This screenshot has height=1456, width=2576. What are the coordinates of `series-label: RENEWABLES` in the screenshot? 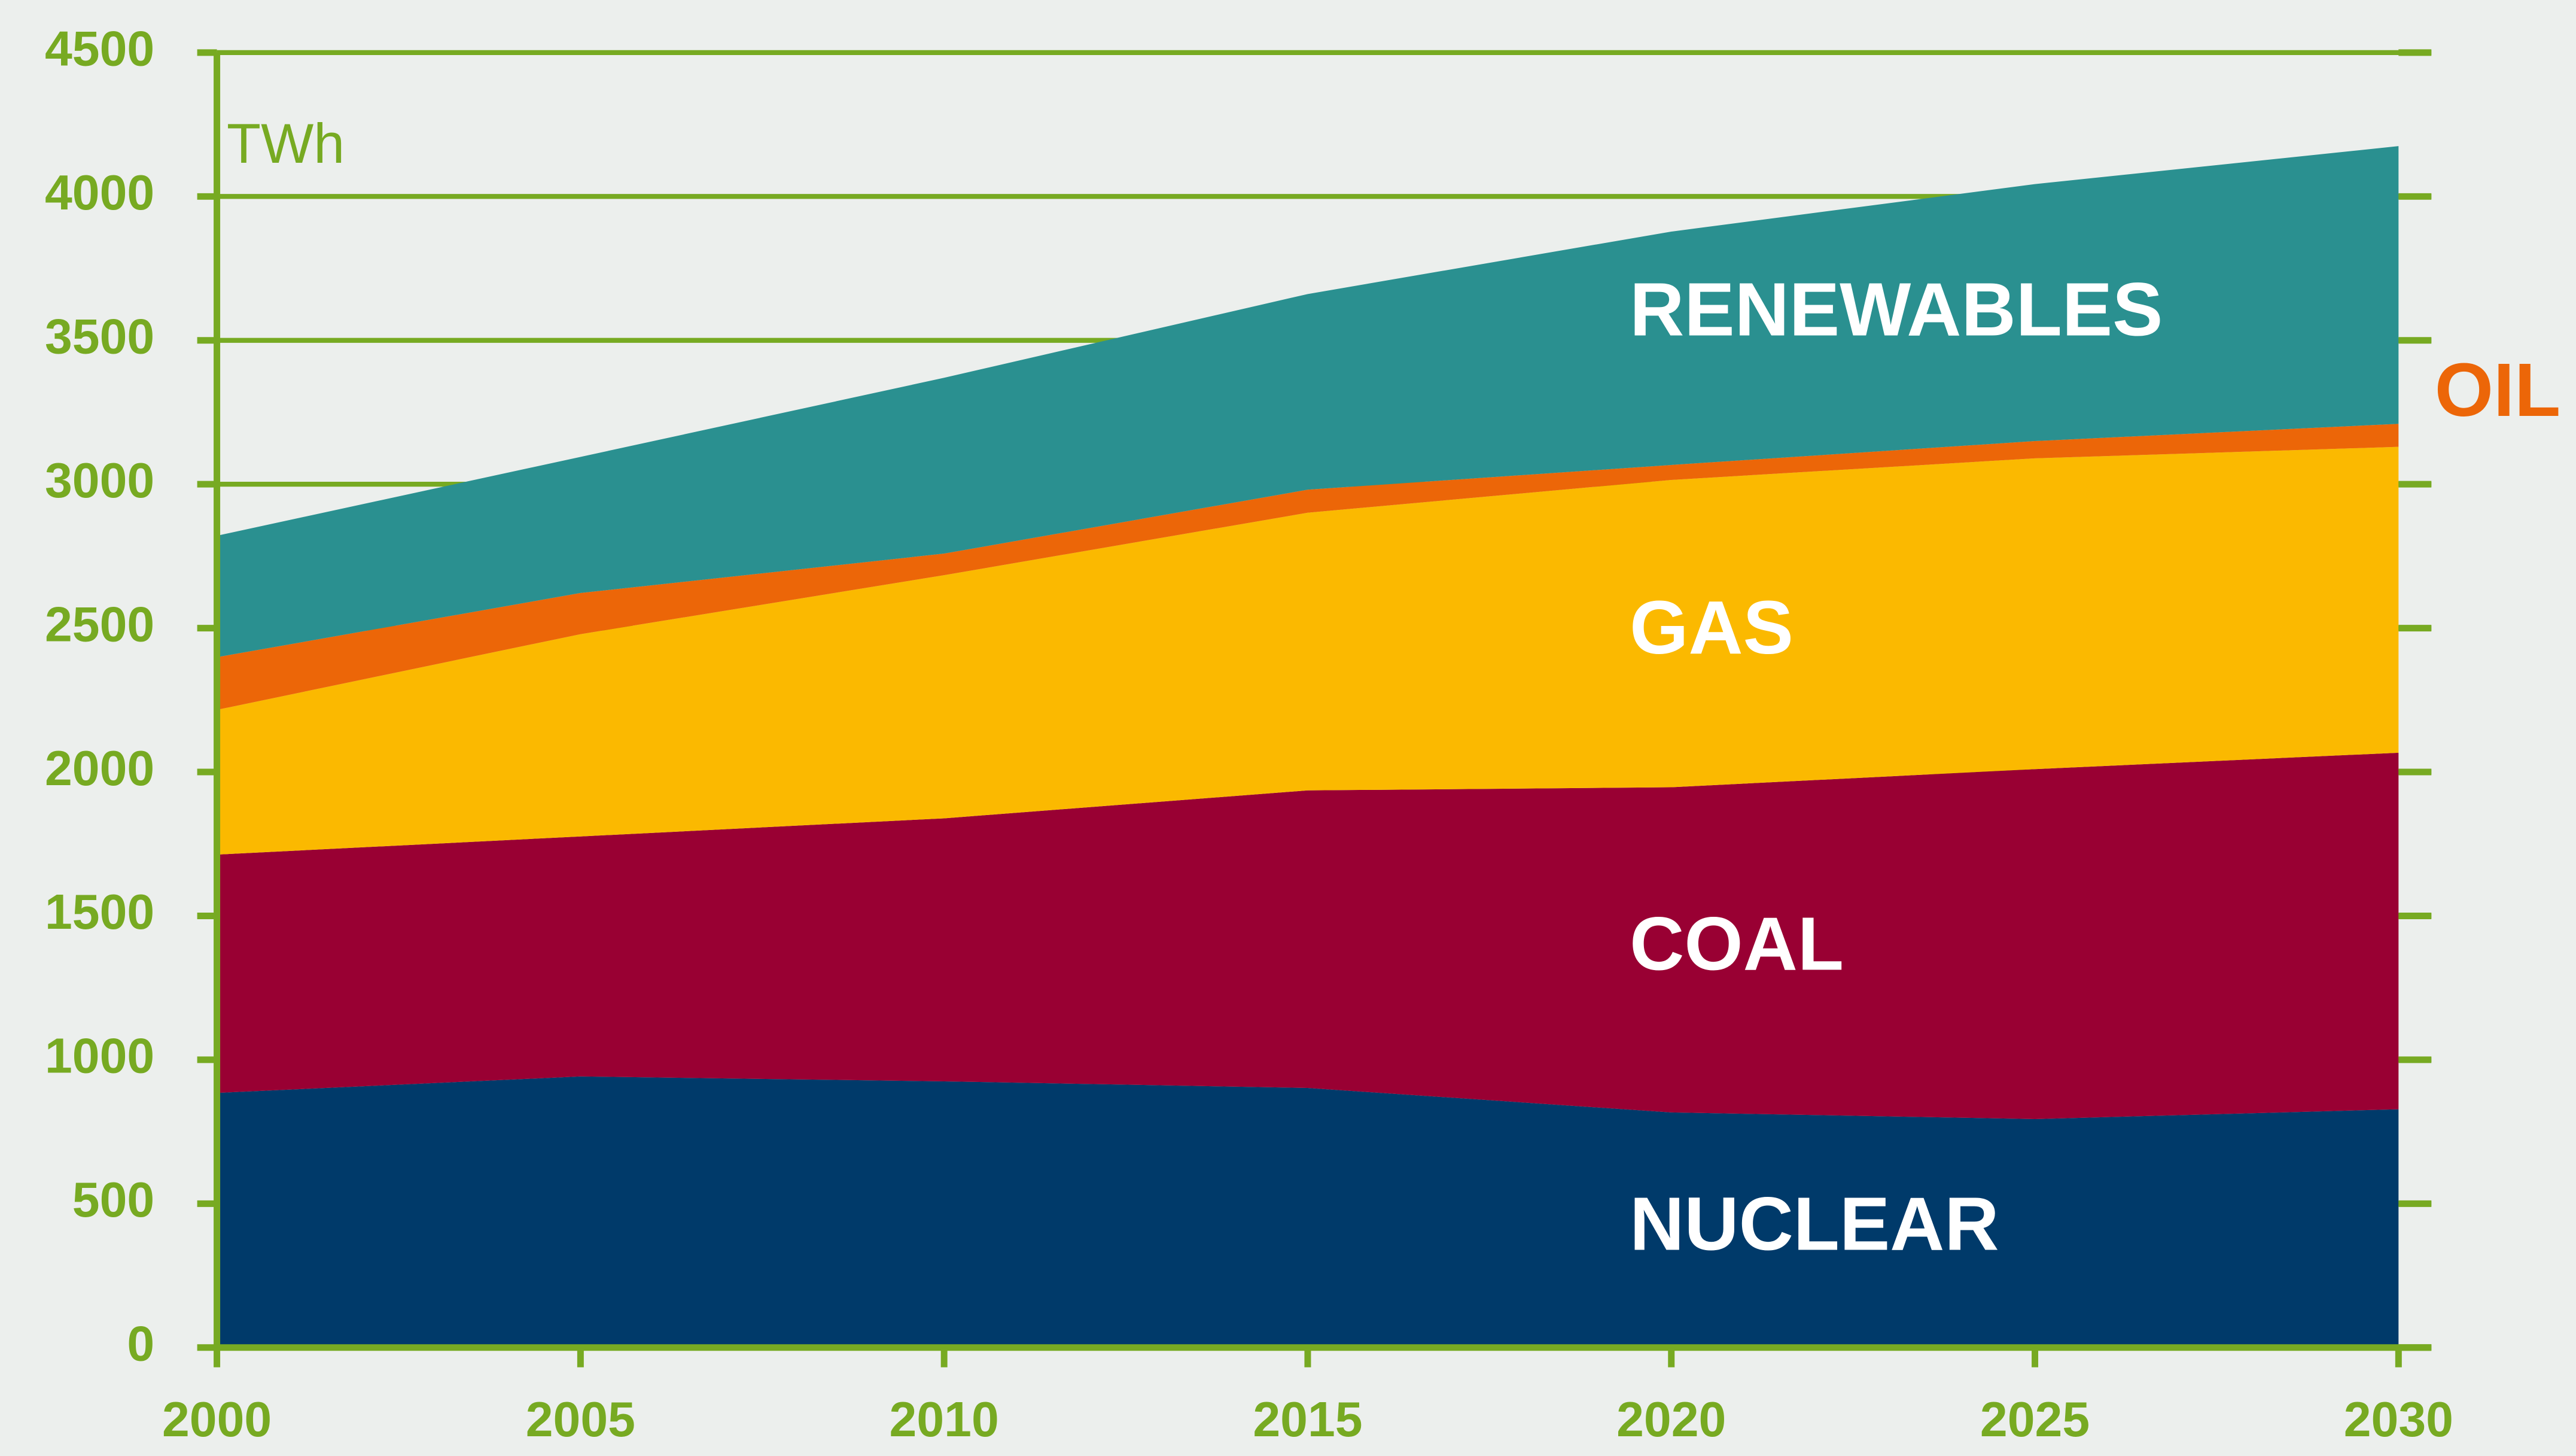 It's located at (1896, 309).